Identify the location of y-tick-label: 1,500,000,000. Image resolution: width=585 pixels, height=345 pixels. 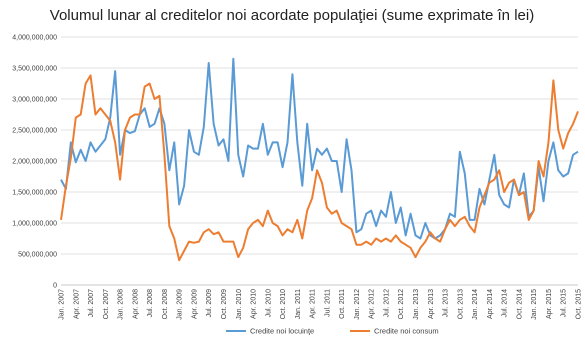
(34, 193).